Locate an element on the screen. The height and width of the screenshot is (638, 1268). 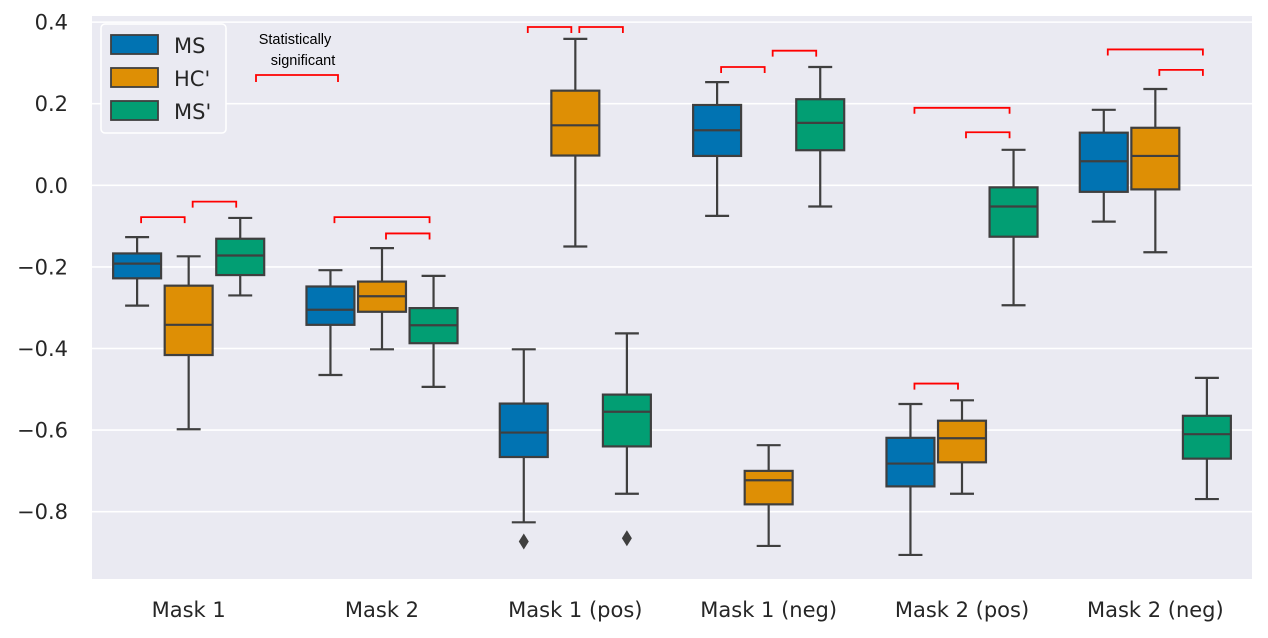
x-tick-label: Mask 2 (pos) is located at coordinates (962, 610).